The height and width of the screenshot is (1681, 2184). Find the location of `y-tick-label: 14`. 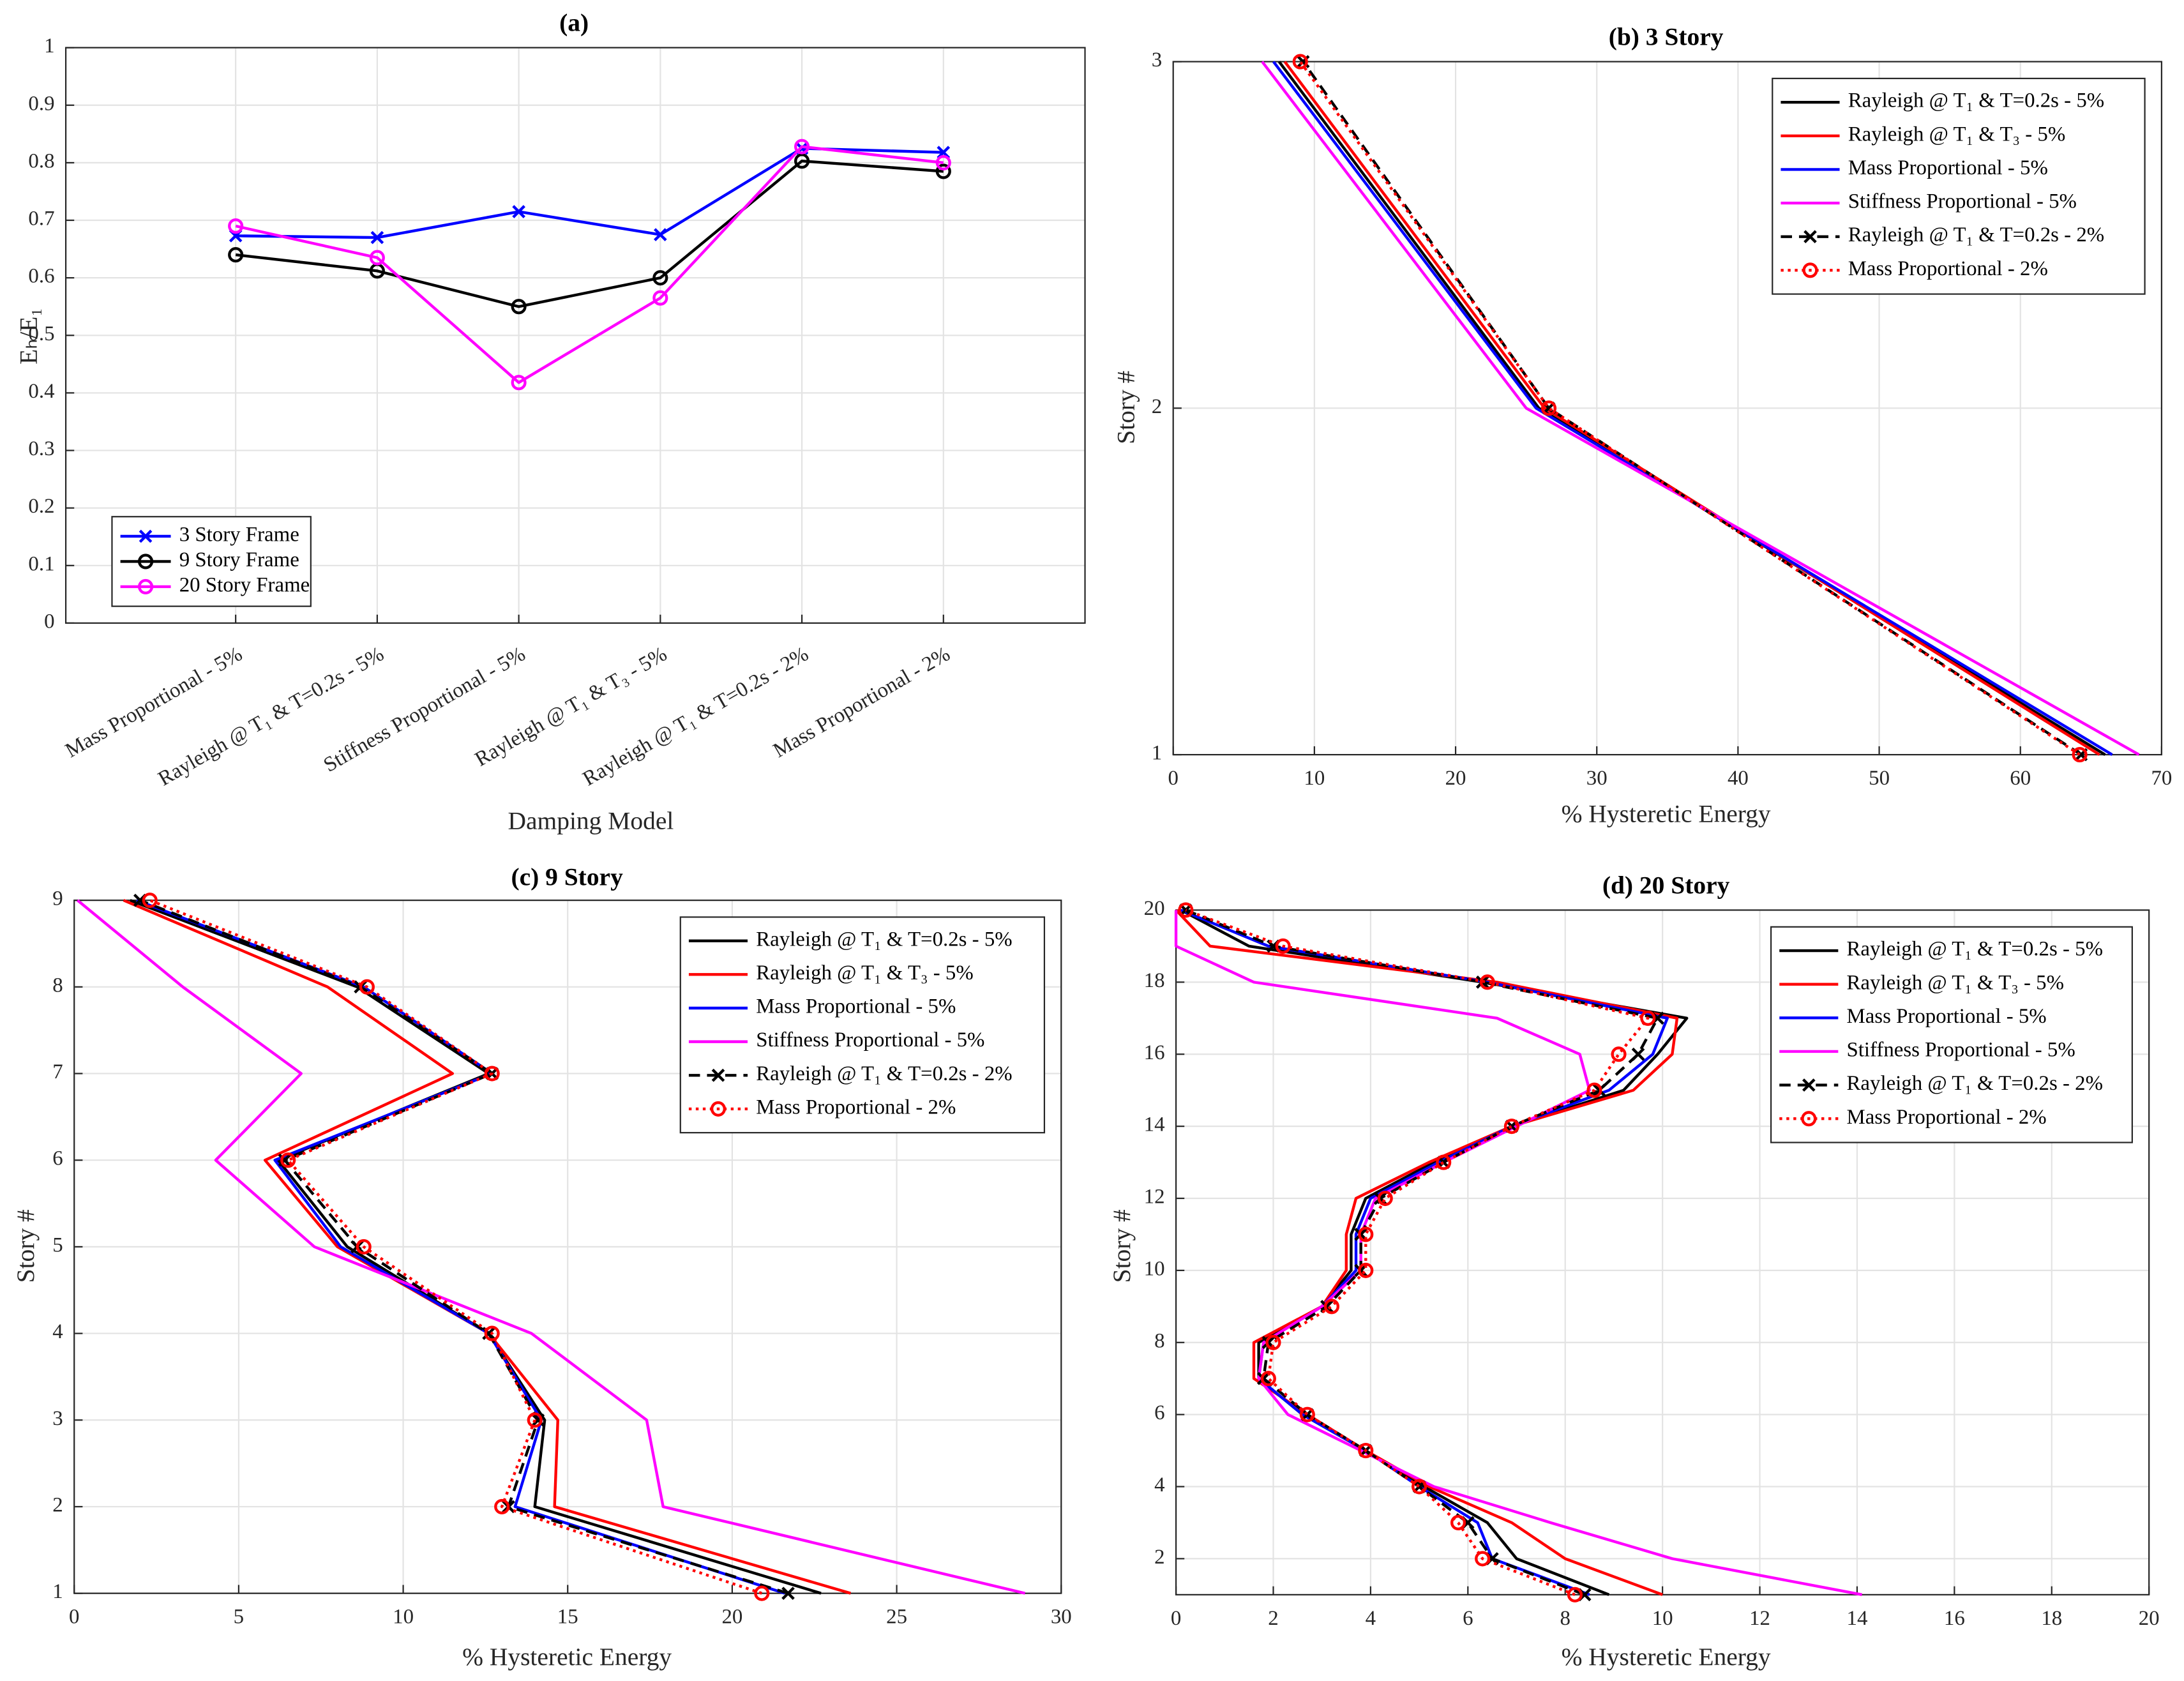

y-tick-label: 14 is located at coordinates (1154, 1124).